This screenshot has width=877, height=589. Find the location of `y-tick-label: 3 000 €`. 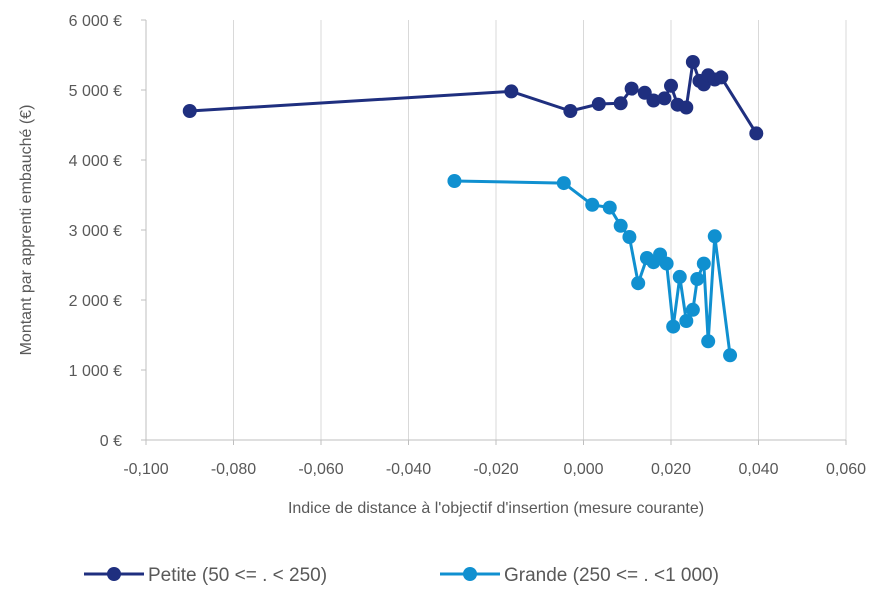

y-tick-label: 3 000 € is located at coordinates (95, 231).